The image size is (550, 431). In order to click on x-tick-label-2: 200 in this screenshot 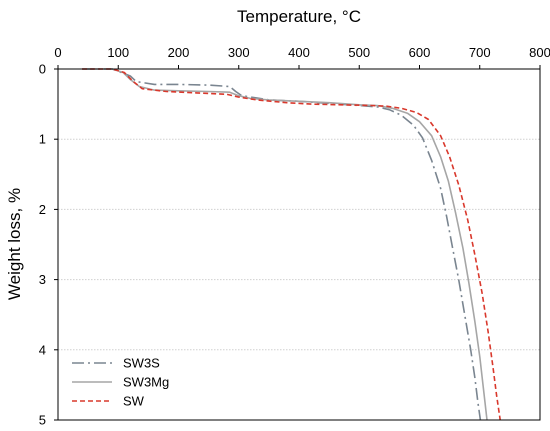, I will do `click(179, 52)`.